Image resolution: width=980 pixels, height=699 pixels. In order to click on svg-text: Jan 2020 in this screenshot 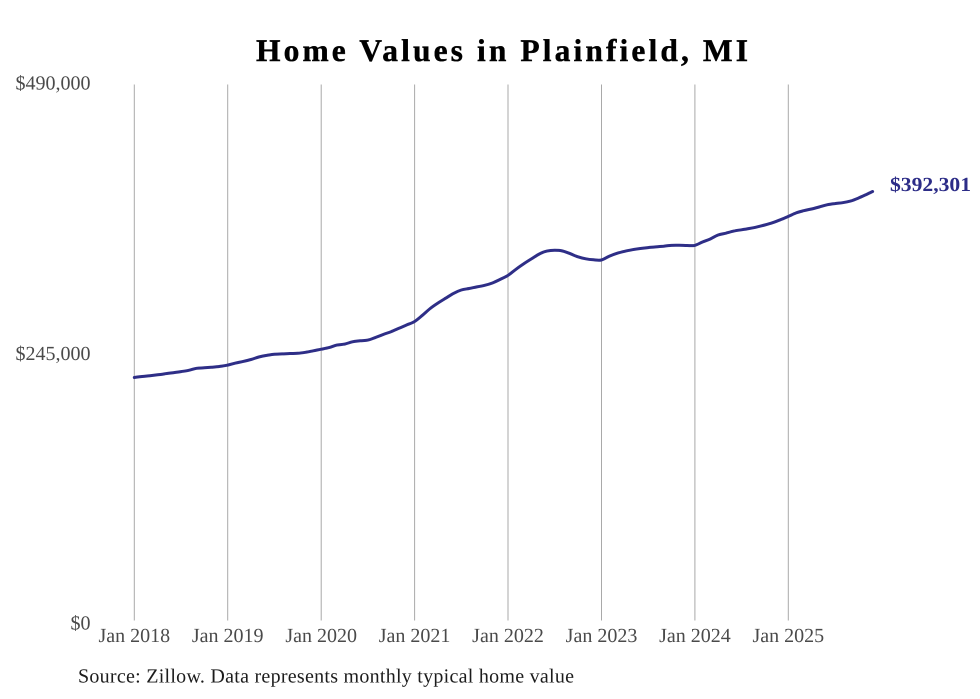, I will do `click(321, 636)`.